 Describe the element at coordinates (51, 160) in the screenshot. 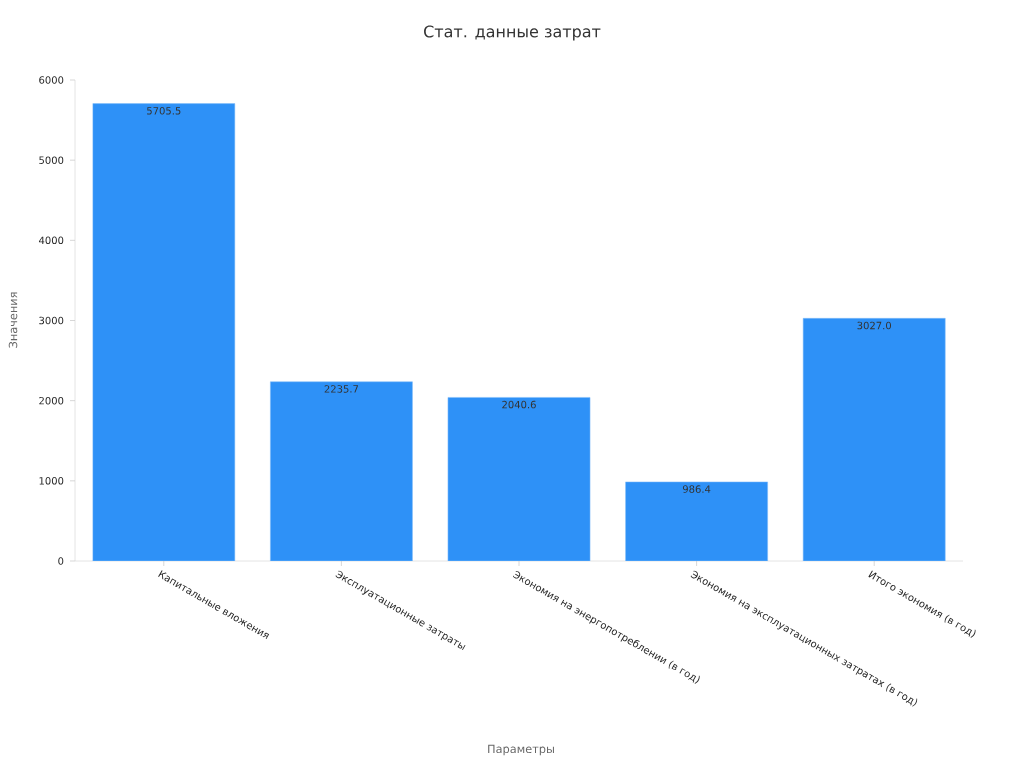

I see `y-tick-label: 5000` at that location.